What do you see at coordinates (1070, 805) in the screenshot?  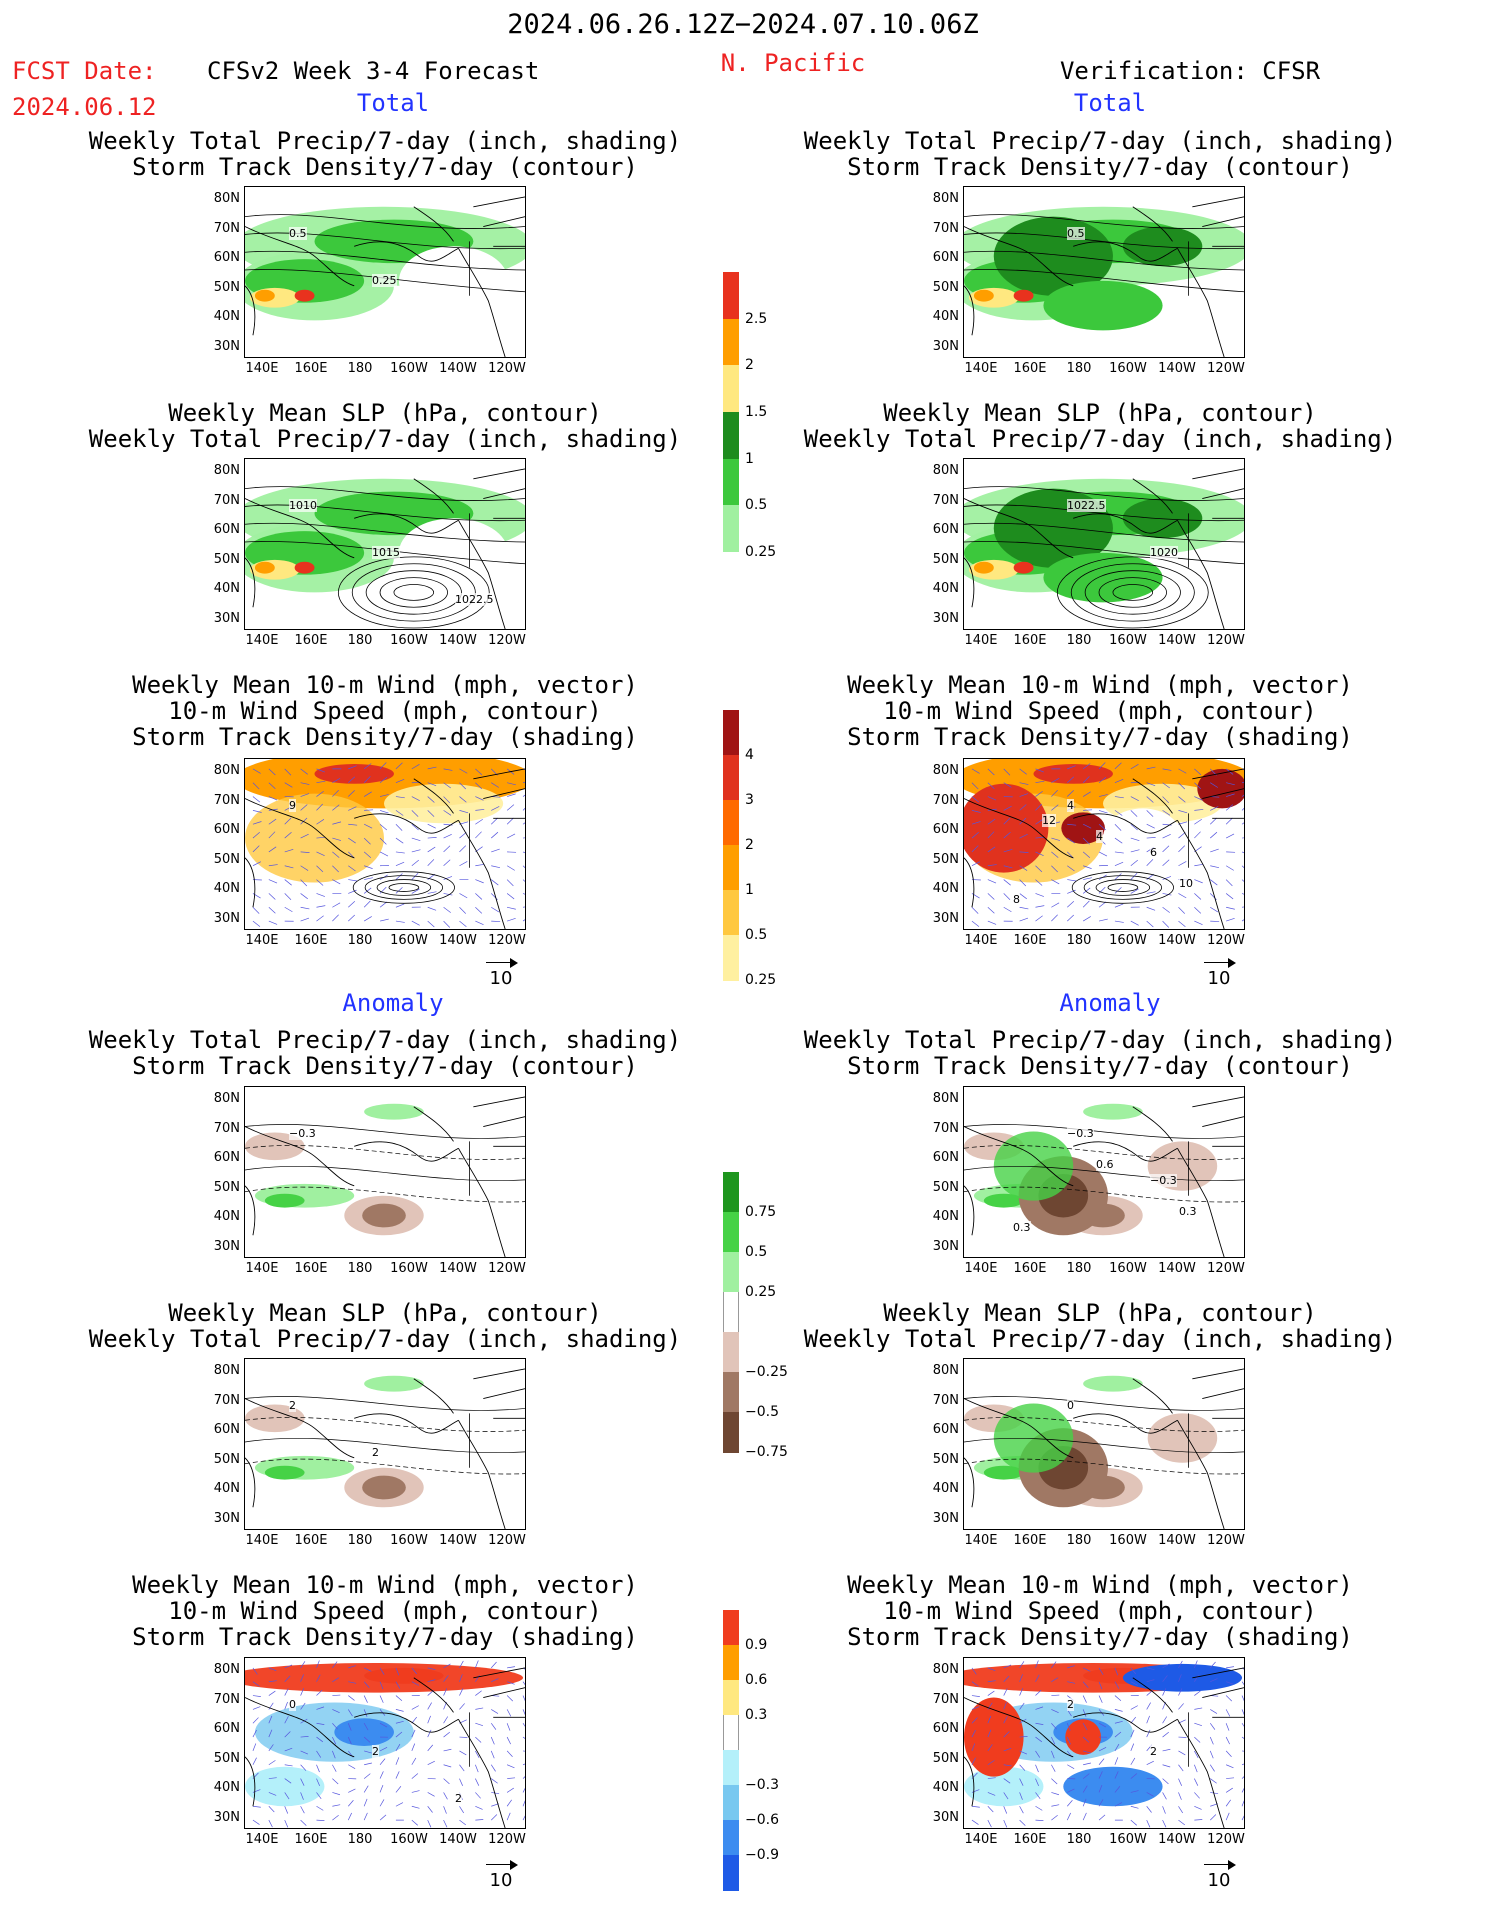 I see `contour-label: 4` at bounding box center [1070, 805].